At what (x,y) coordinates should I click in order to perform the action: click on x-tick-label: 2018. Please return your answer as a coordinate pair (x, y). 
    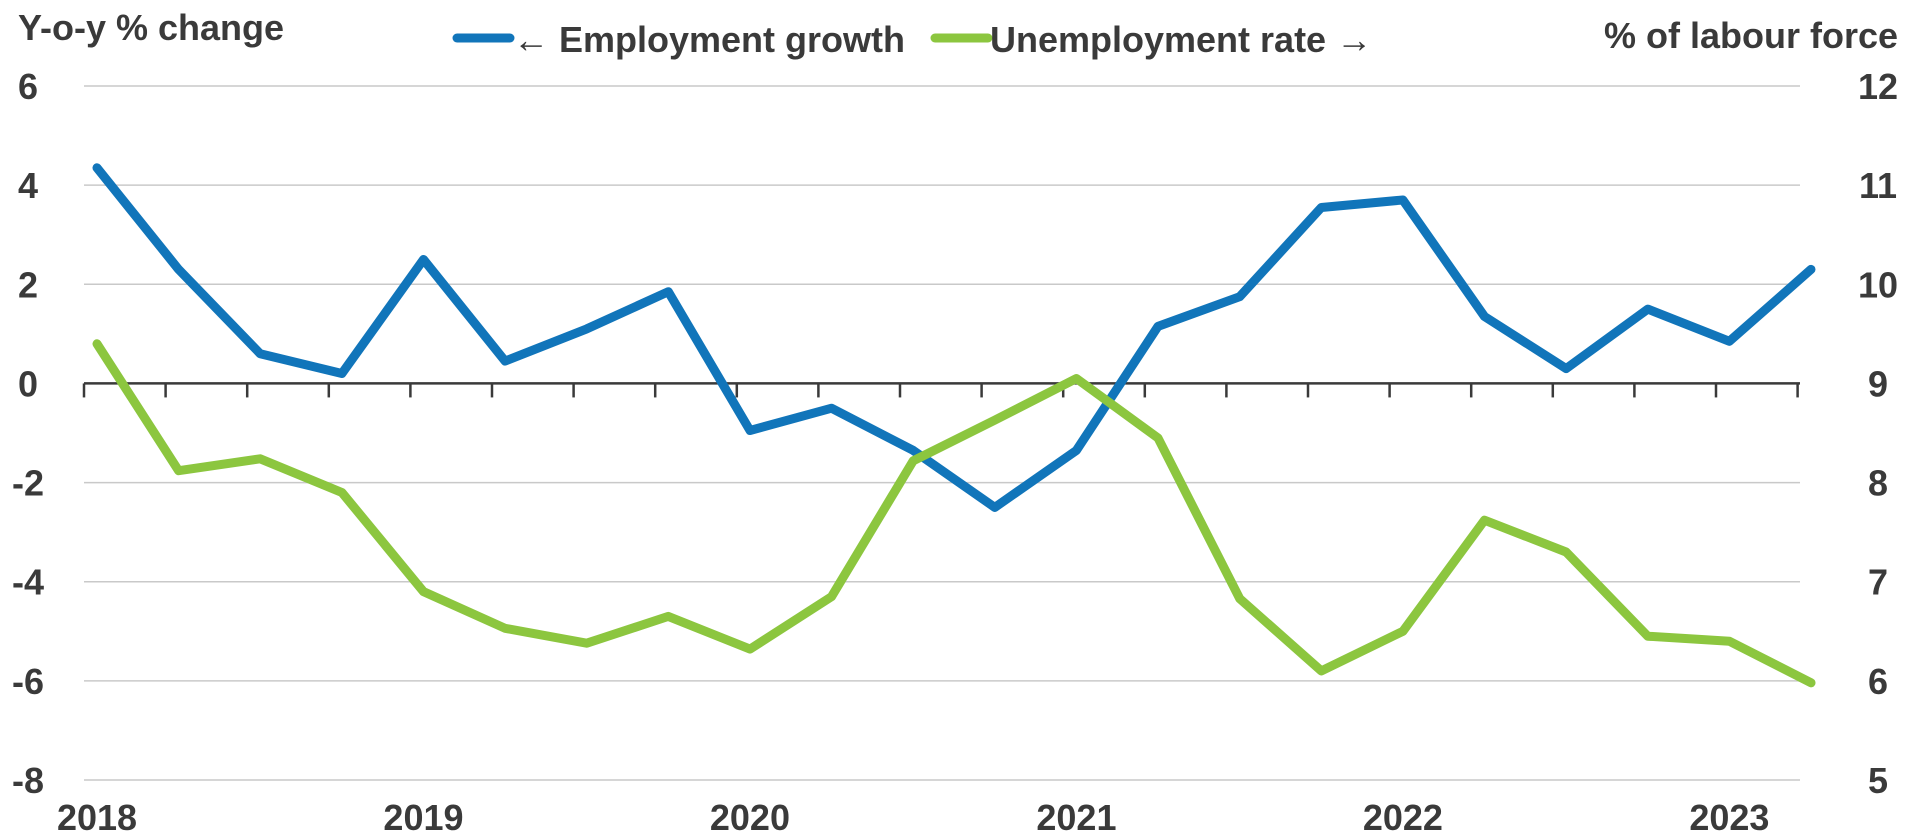
    Looking at the image, I should click on (97, 816).